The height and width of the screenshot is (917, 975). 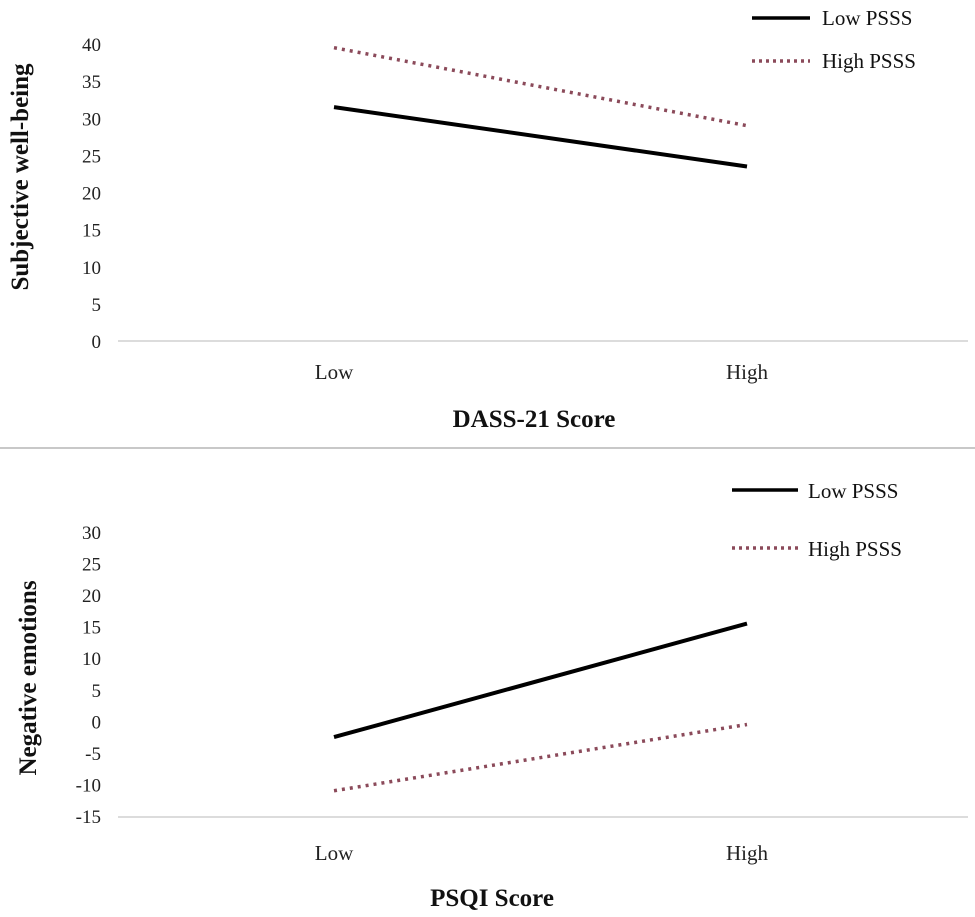 What do you see at coordinates (93, 754) in the screenshot?
I see `y-tick-label: -5` at bounding box center [93, 754].